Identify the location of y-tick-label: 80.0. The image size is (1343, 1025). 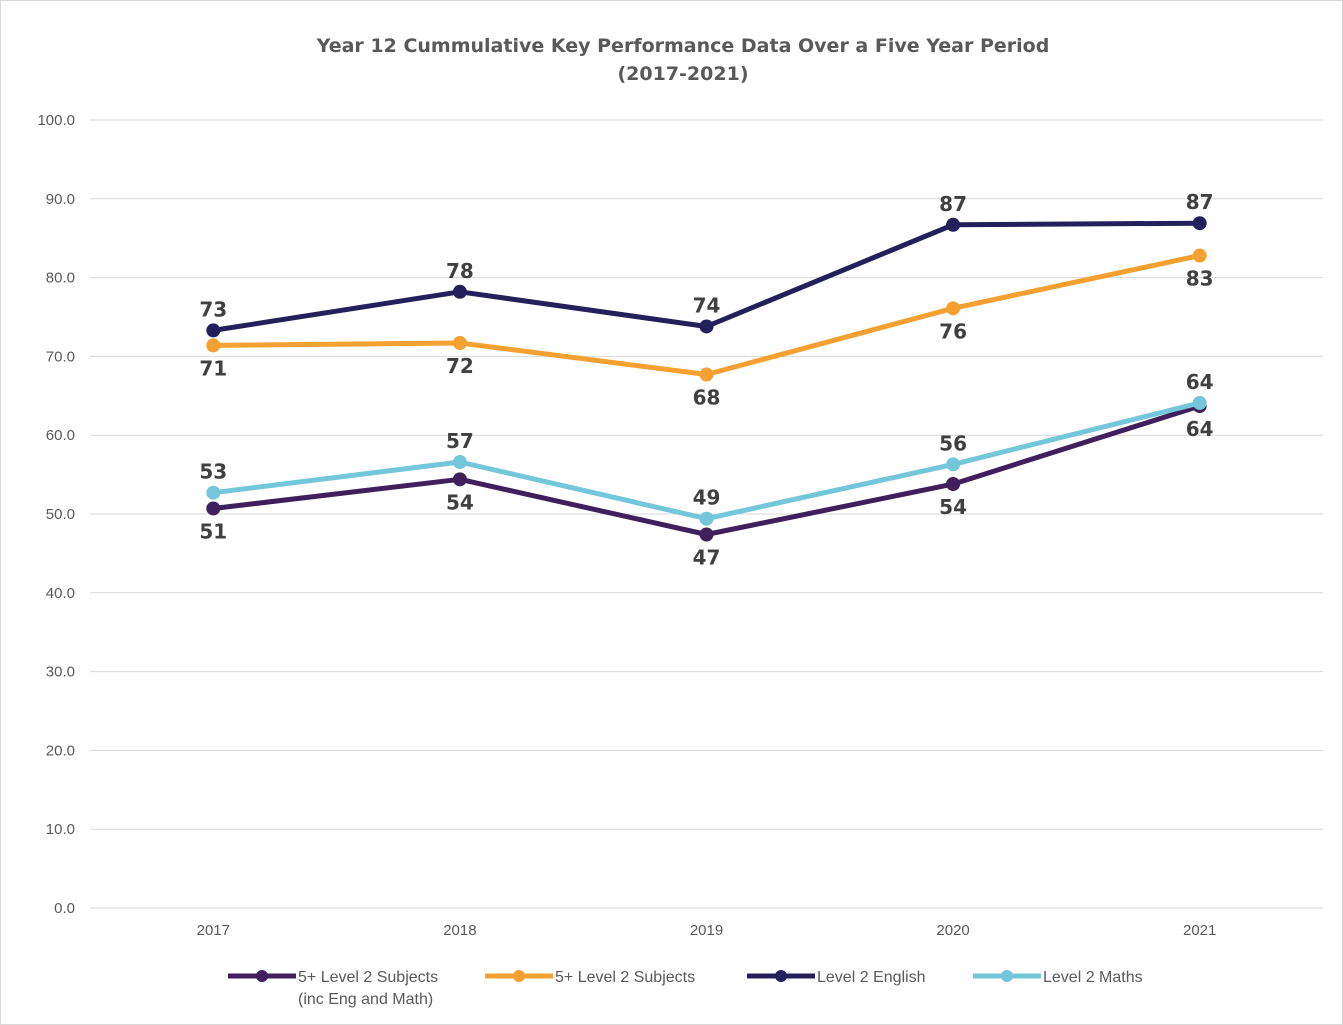
(60, 278).